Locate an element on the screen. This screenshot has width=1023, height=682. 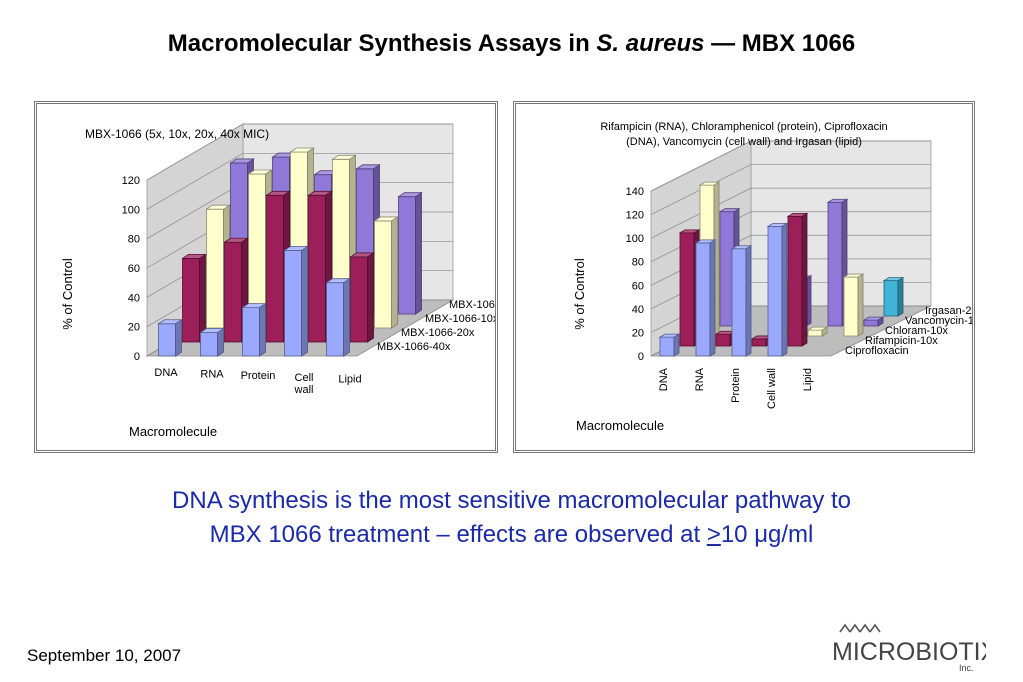
legend-entry: MBX-1066-40x is located at coordinates (414, 347).